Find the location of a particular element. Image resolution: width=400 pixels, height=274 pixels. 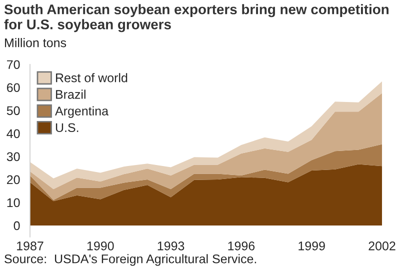

x-tick-label: 1999 is located at coordinates (311, 246).